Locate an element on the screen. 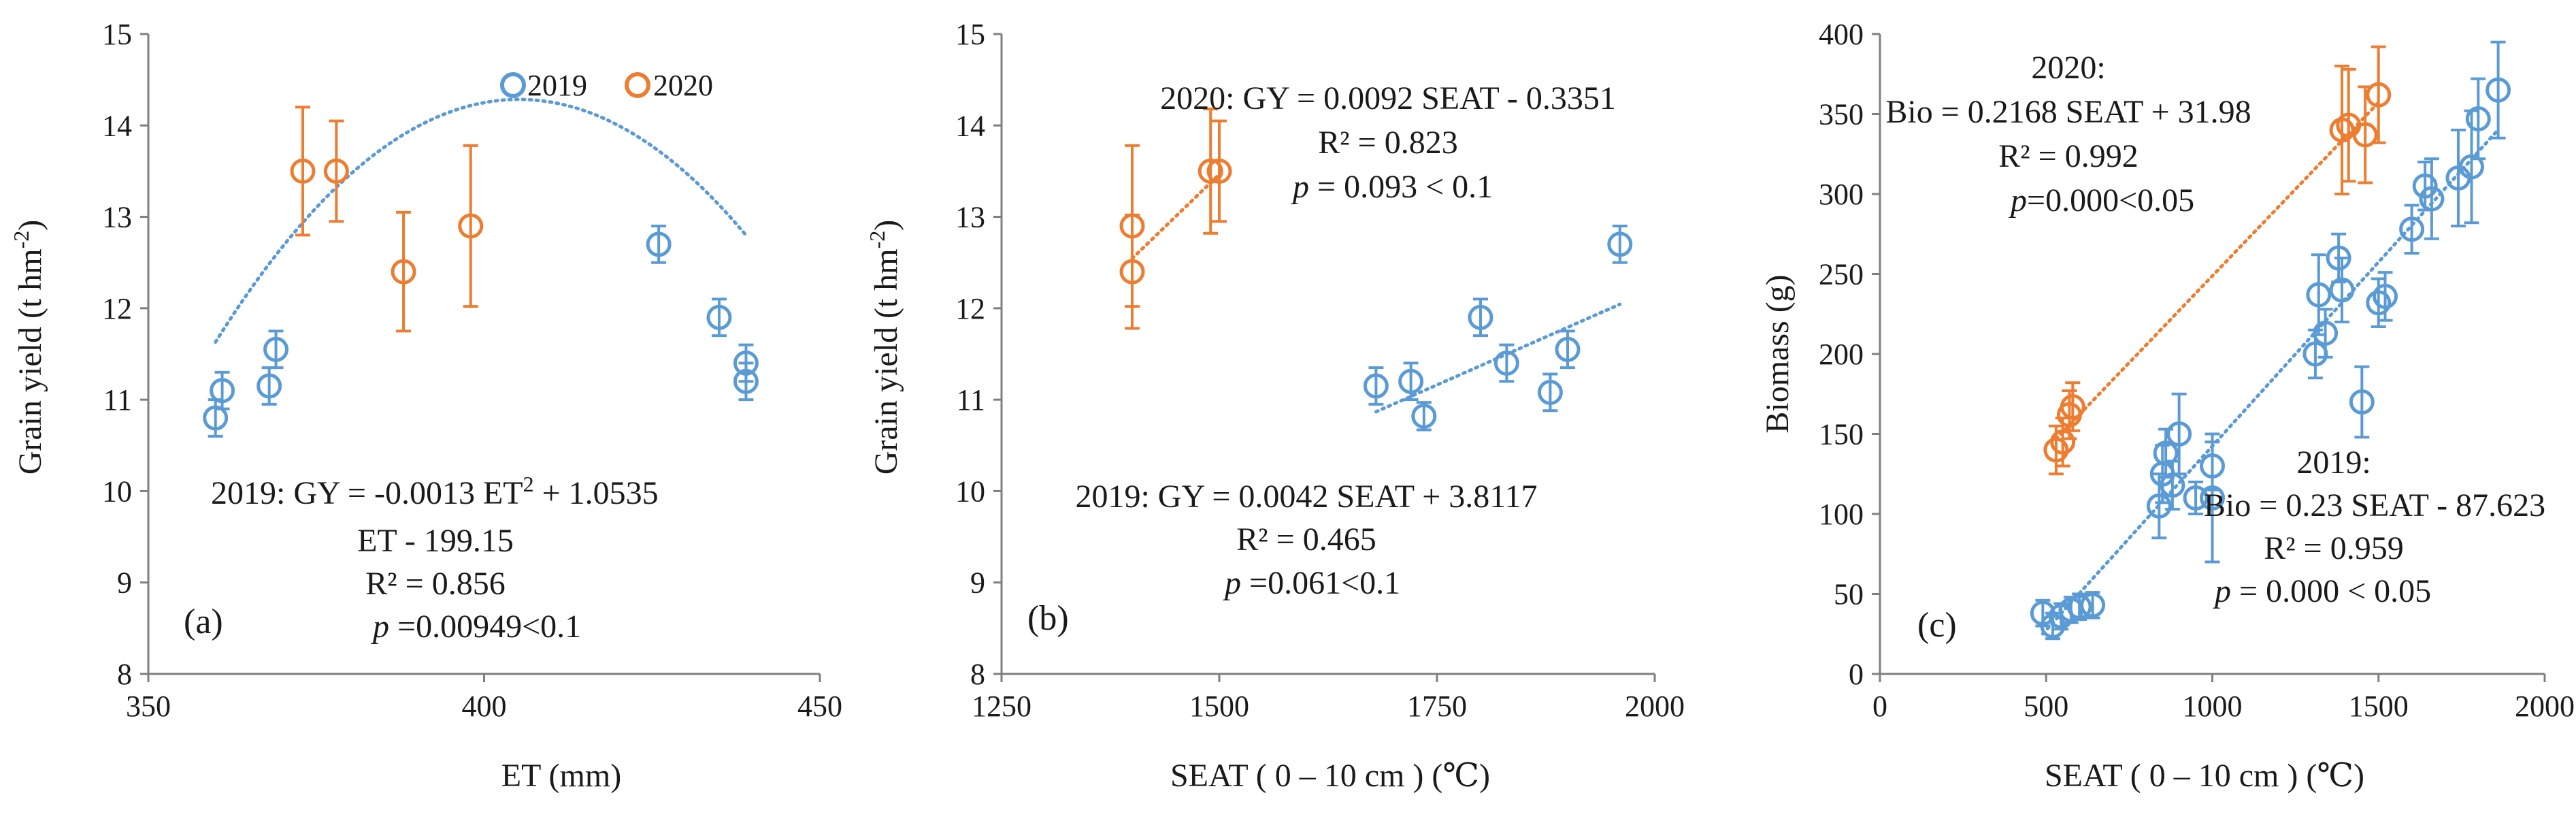  panel-b-eq2020-p-value: = 0.093 < 0.1 is located at coordinates (1401, 187).